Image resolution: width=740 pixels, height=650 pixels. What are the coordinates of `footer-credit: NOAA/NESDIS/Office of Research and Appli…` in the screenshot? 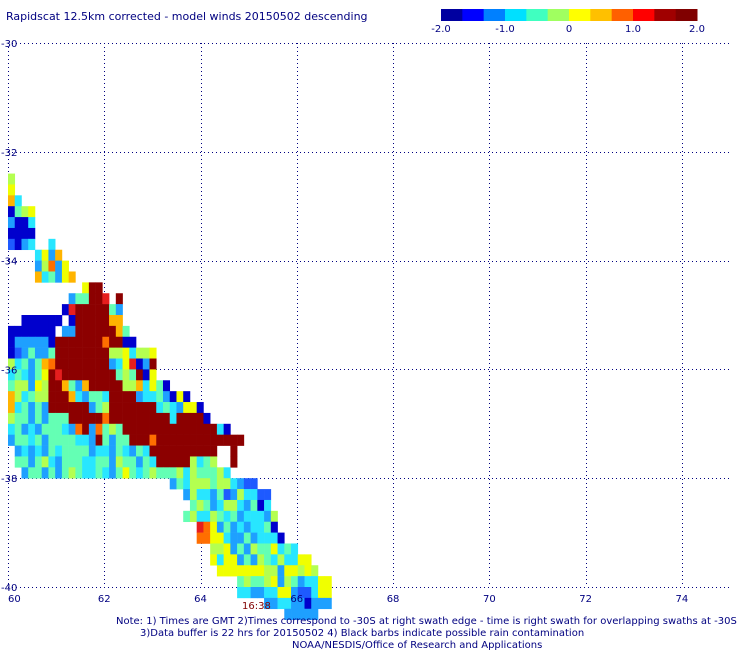 It's located at (417, 645).